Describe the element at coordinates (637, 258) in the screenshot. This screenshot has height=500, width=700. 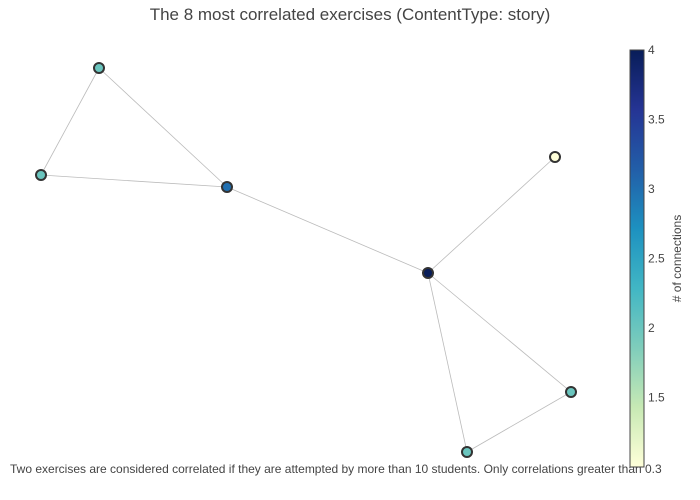
I see `colorbar-gradient` at that location.